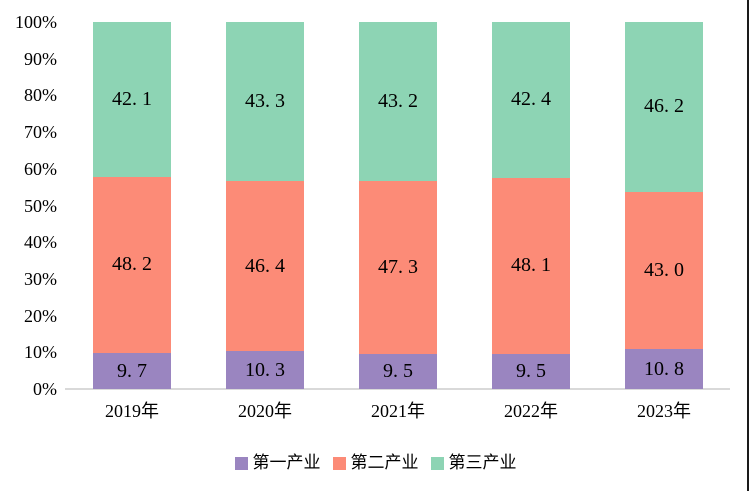 This screenshot has height=491, width=751. I want to click on data-label: 43. 3, so click(265, 100).